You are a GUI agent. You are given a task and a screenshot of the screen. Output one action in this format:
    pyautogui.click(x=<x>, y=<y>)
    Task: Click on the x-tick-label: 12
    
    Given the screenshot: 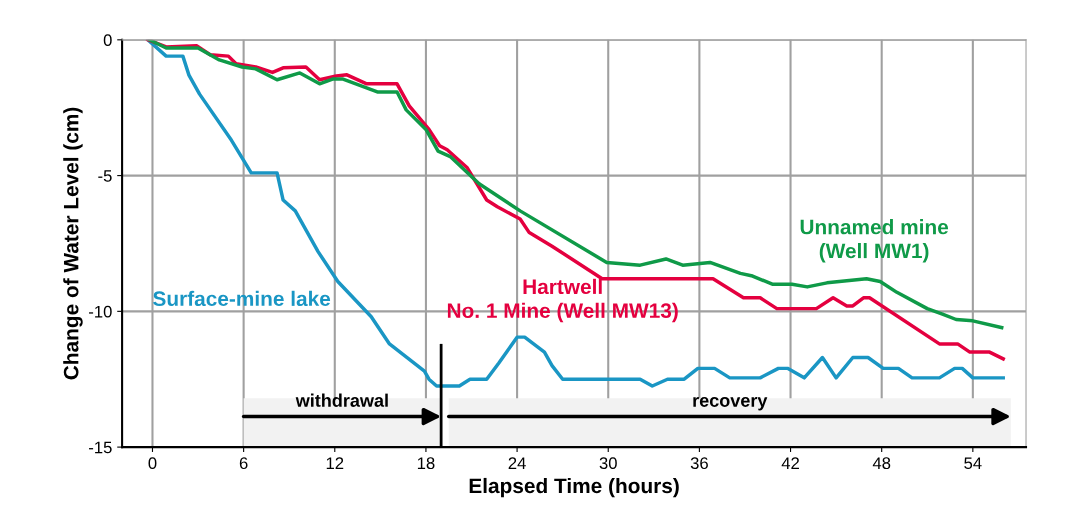 What is the action you would take?
    pyautogui.click(x=335, y=463)
    